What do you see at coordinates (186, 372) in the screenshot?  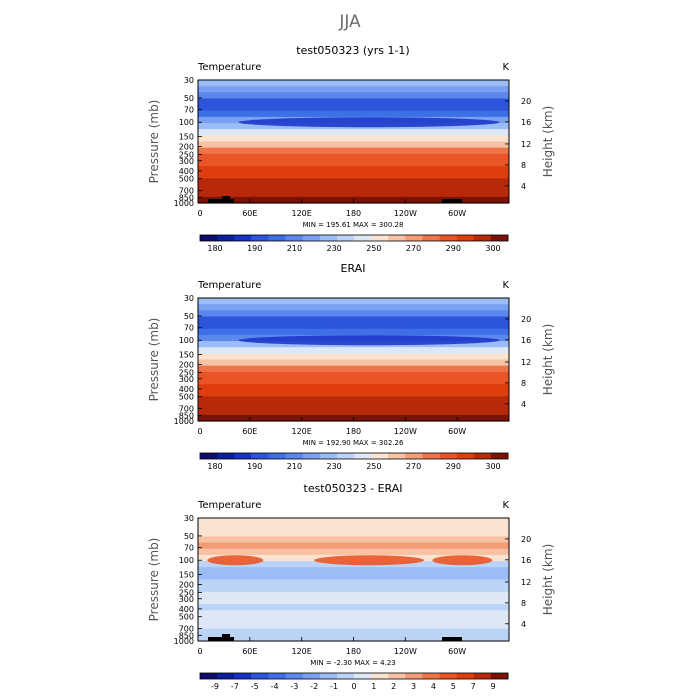 I see `y-tick-label: 250` at bounding box center [186, 372].